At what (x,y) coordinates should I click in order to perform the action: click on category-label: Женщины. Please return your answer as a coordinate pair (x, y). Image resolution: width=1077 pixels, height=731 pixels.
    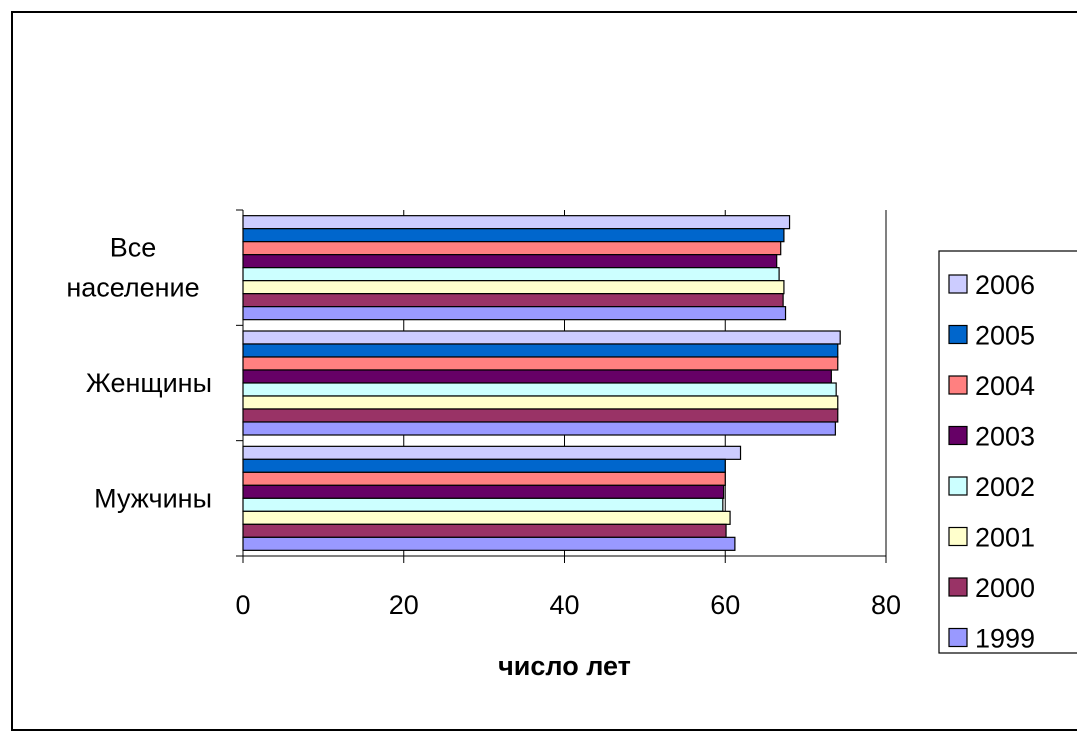
    Looking at the image, I should click on (149, 383).